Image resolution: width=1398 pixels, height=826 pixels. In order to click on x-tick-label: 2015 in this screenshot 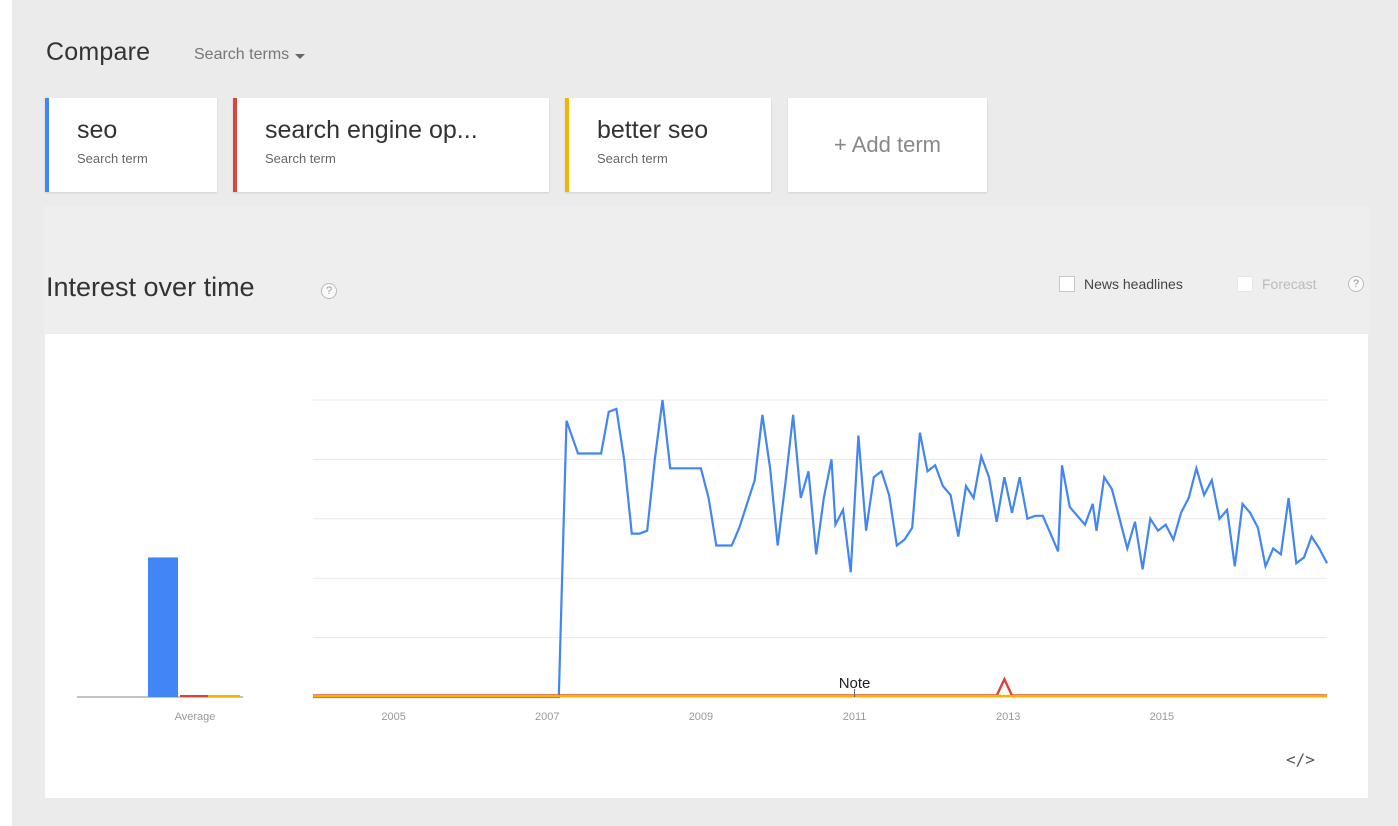, I will do `click(1162, 717)`.